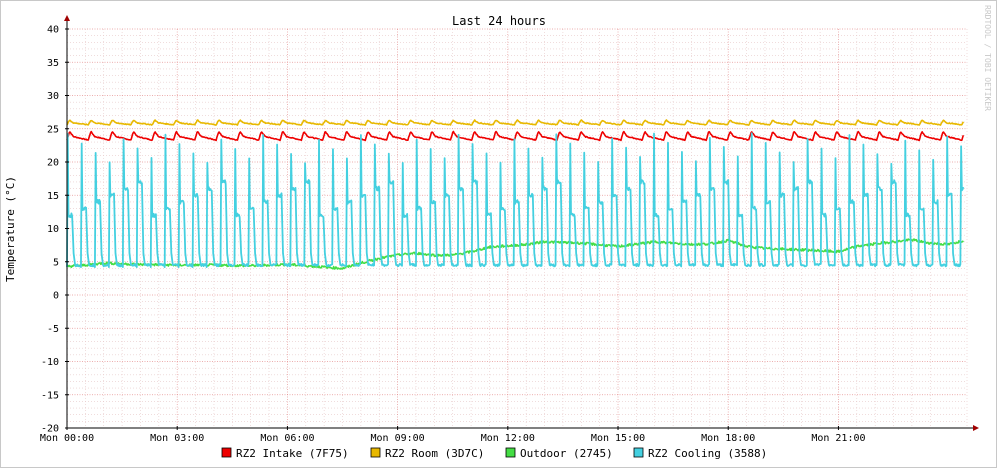 The image size is (997, 468). What do you see at coordinates (566, 453) in the screenshot?
I see `legend-label: Outdoor (2745)` at bounding box center [566, 453].